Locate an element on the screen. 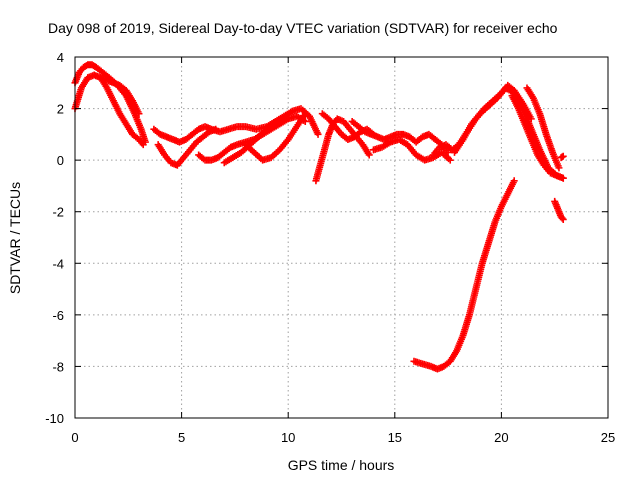 Image resolution: width=640 pixels, height=480 pixels. y-tick-label: -2 is located at coordinates (58, 212).